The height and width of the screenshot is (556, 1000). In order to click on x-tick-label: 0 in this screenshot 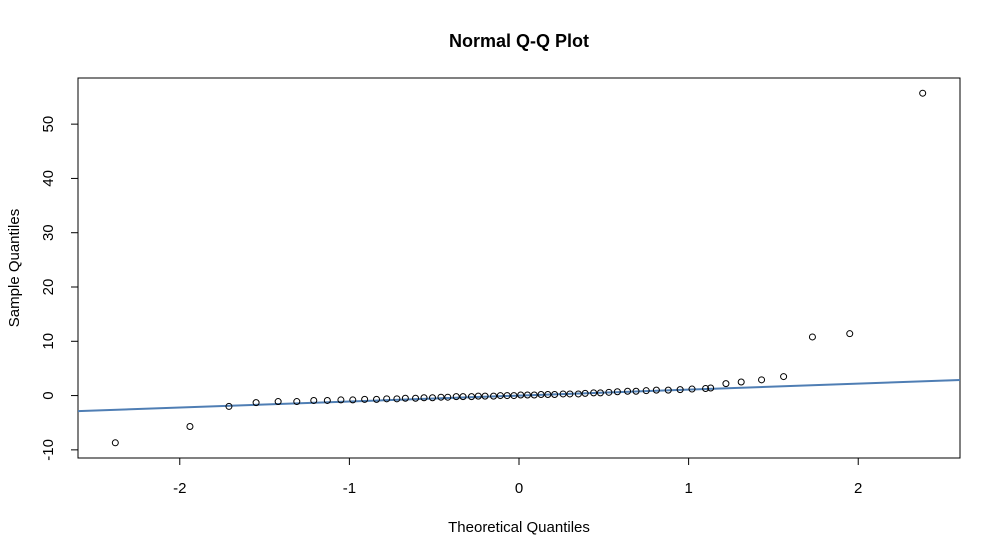, I will do `click(519, 488)`.